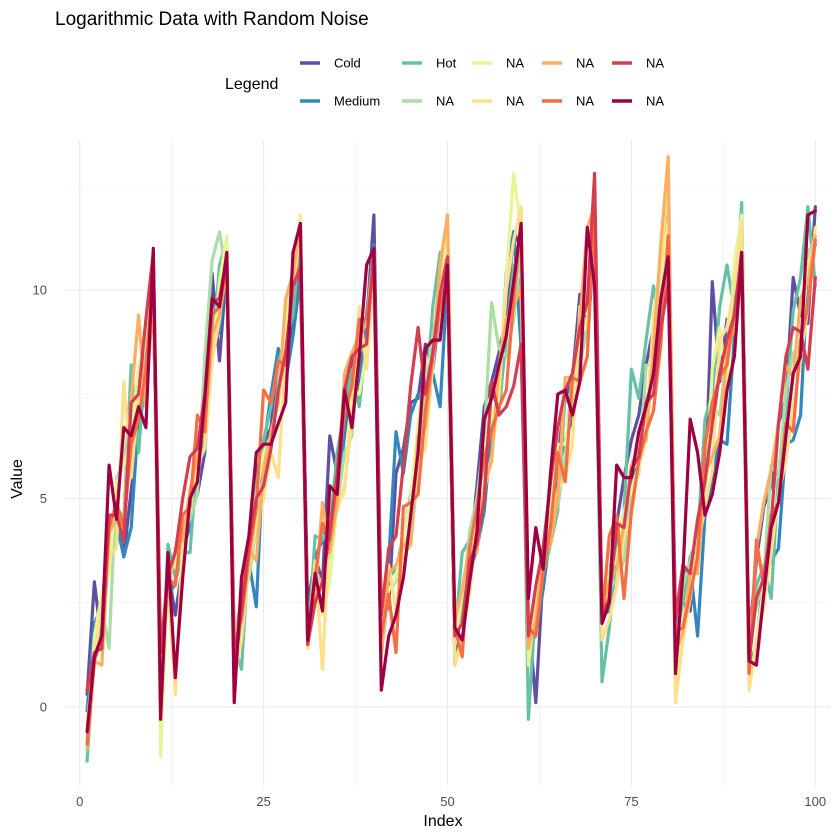 The image size is (840, 840). I want to click on legend-label-1: Cold, so click(347, 63).